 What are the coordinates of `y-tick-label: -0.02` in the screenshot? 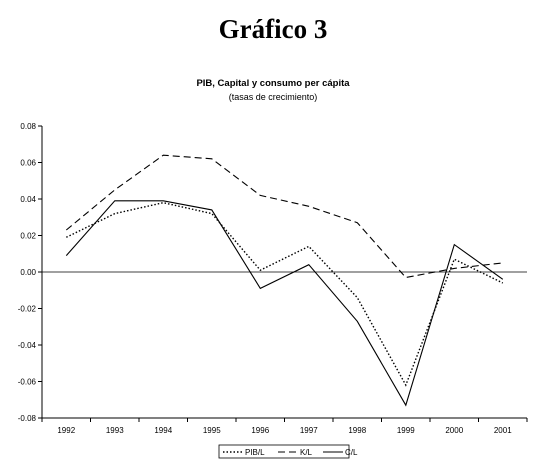 It's located at (27, 309).